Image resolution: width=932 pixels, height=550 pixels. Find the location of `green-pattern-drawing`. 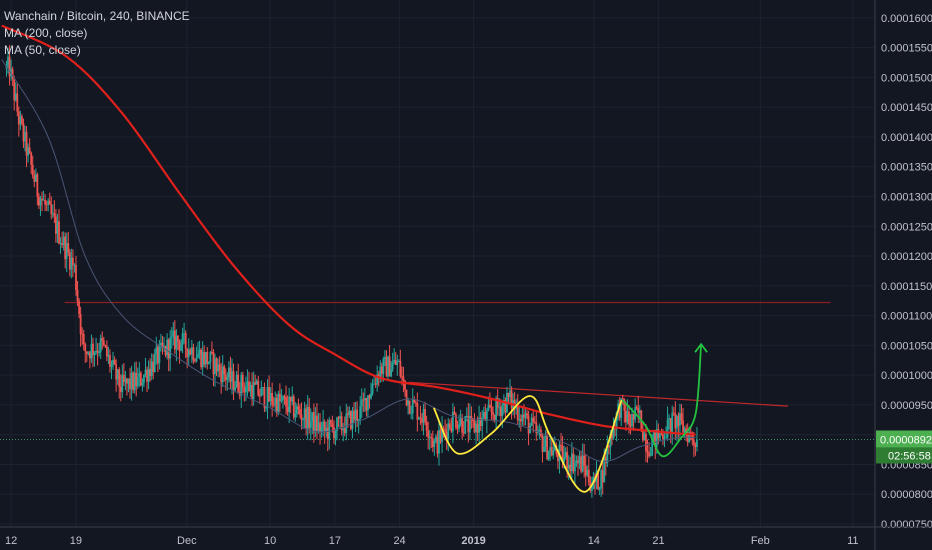

green-pattern-drawing is located at coordinates (661, 401).